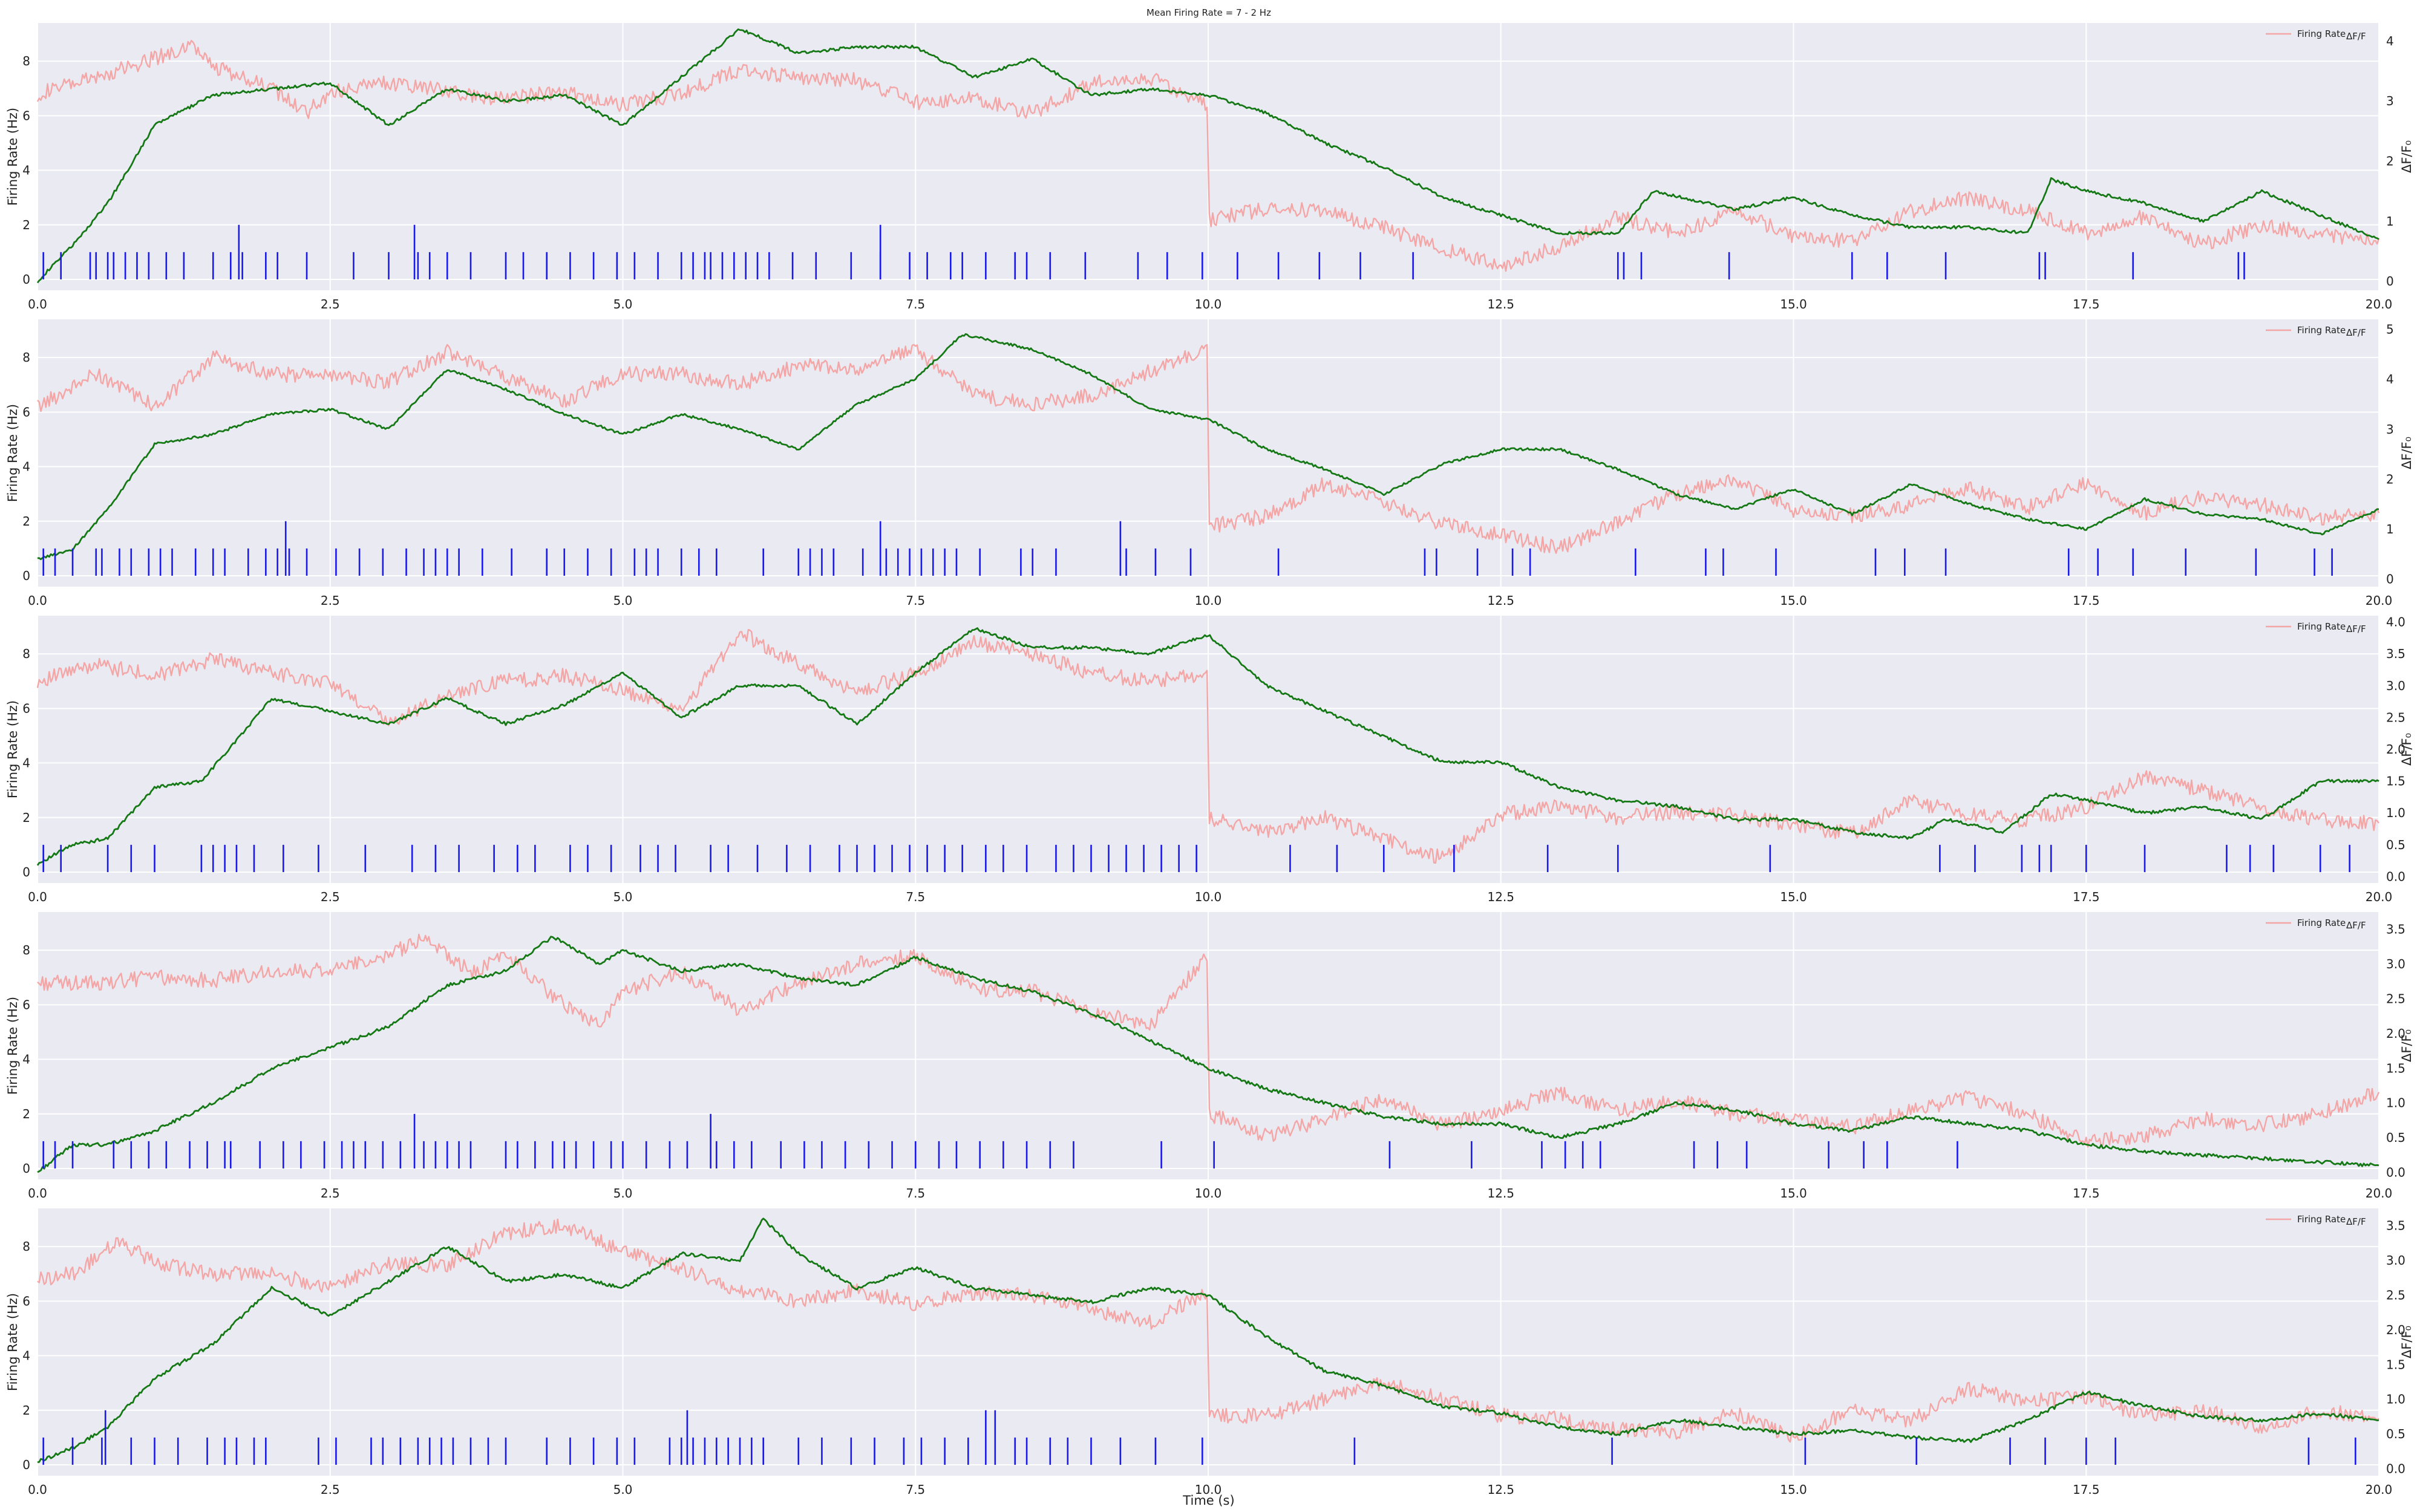  Describe the element at coordinates (2390, 330) in the screenshot. I see `y2-tick-label: 5` at that location.